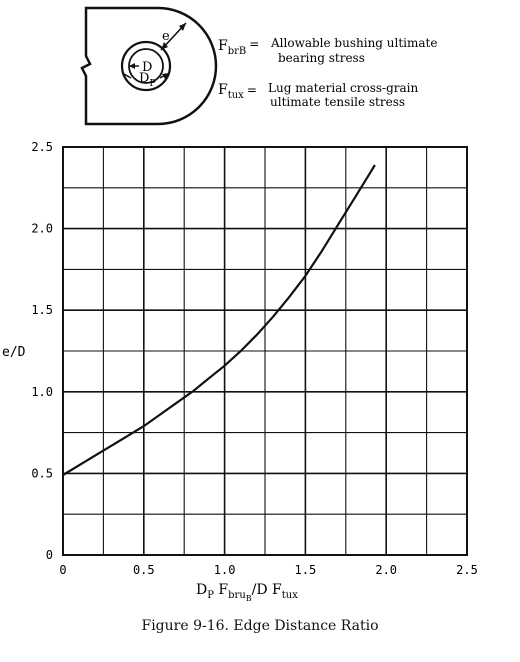 This screenshot has width=520, height=662. I want to click on pin-arrowhead-right, so click(165, 76).